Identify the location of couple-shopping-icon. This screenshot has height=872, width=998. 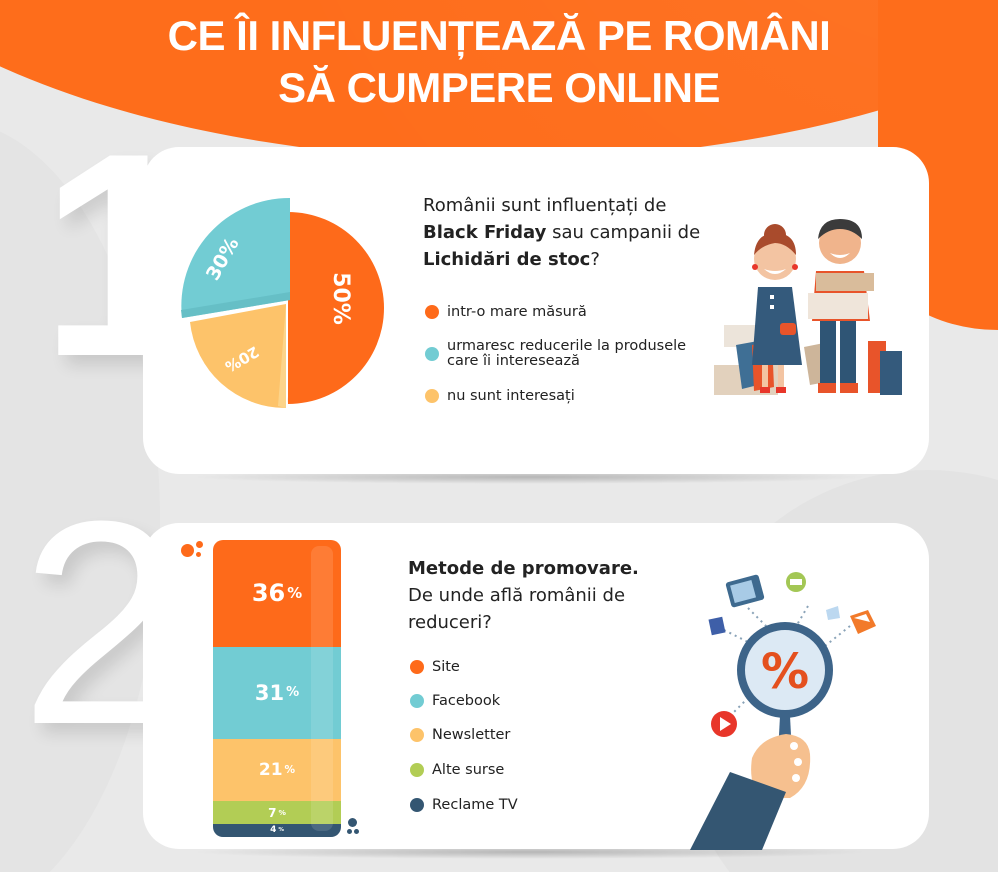
(808, 307).